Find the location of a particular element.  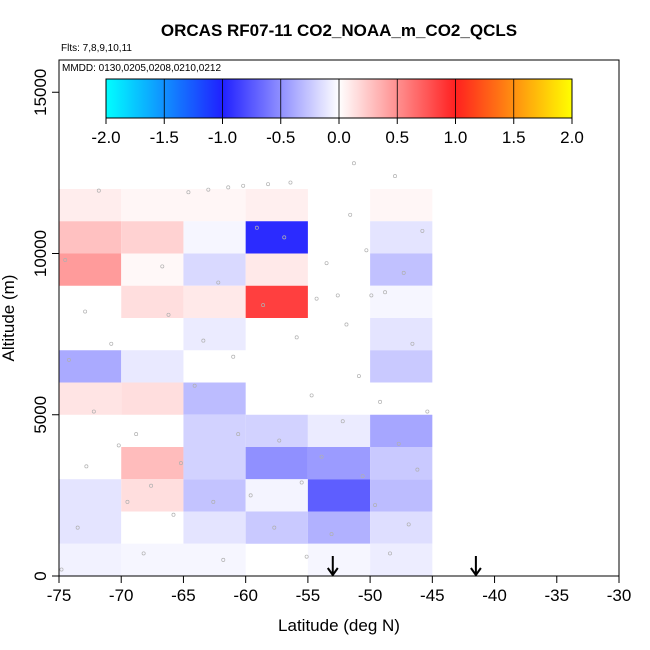

colorbar-tick-label: -1.0 is located at coordinates (222, 137).